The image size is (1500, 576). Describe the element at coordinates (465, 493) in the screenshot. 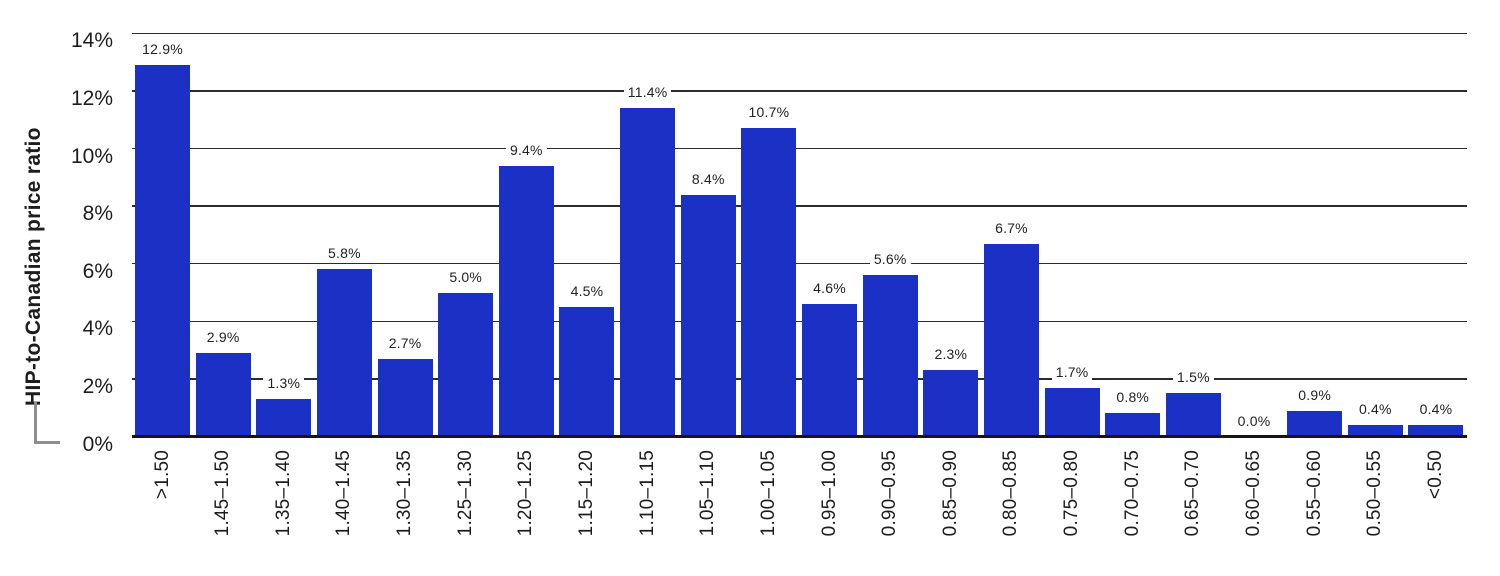

I see `x-tick-label: 1.25–1.30` at that location.